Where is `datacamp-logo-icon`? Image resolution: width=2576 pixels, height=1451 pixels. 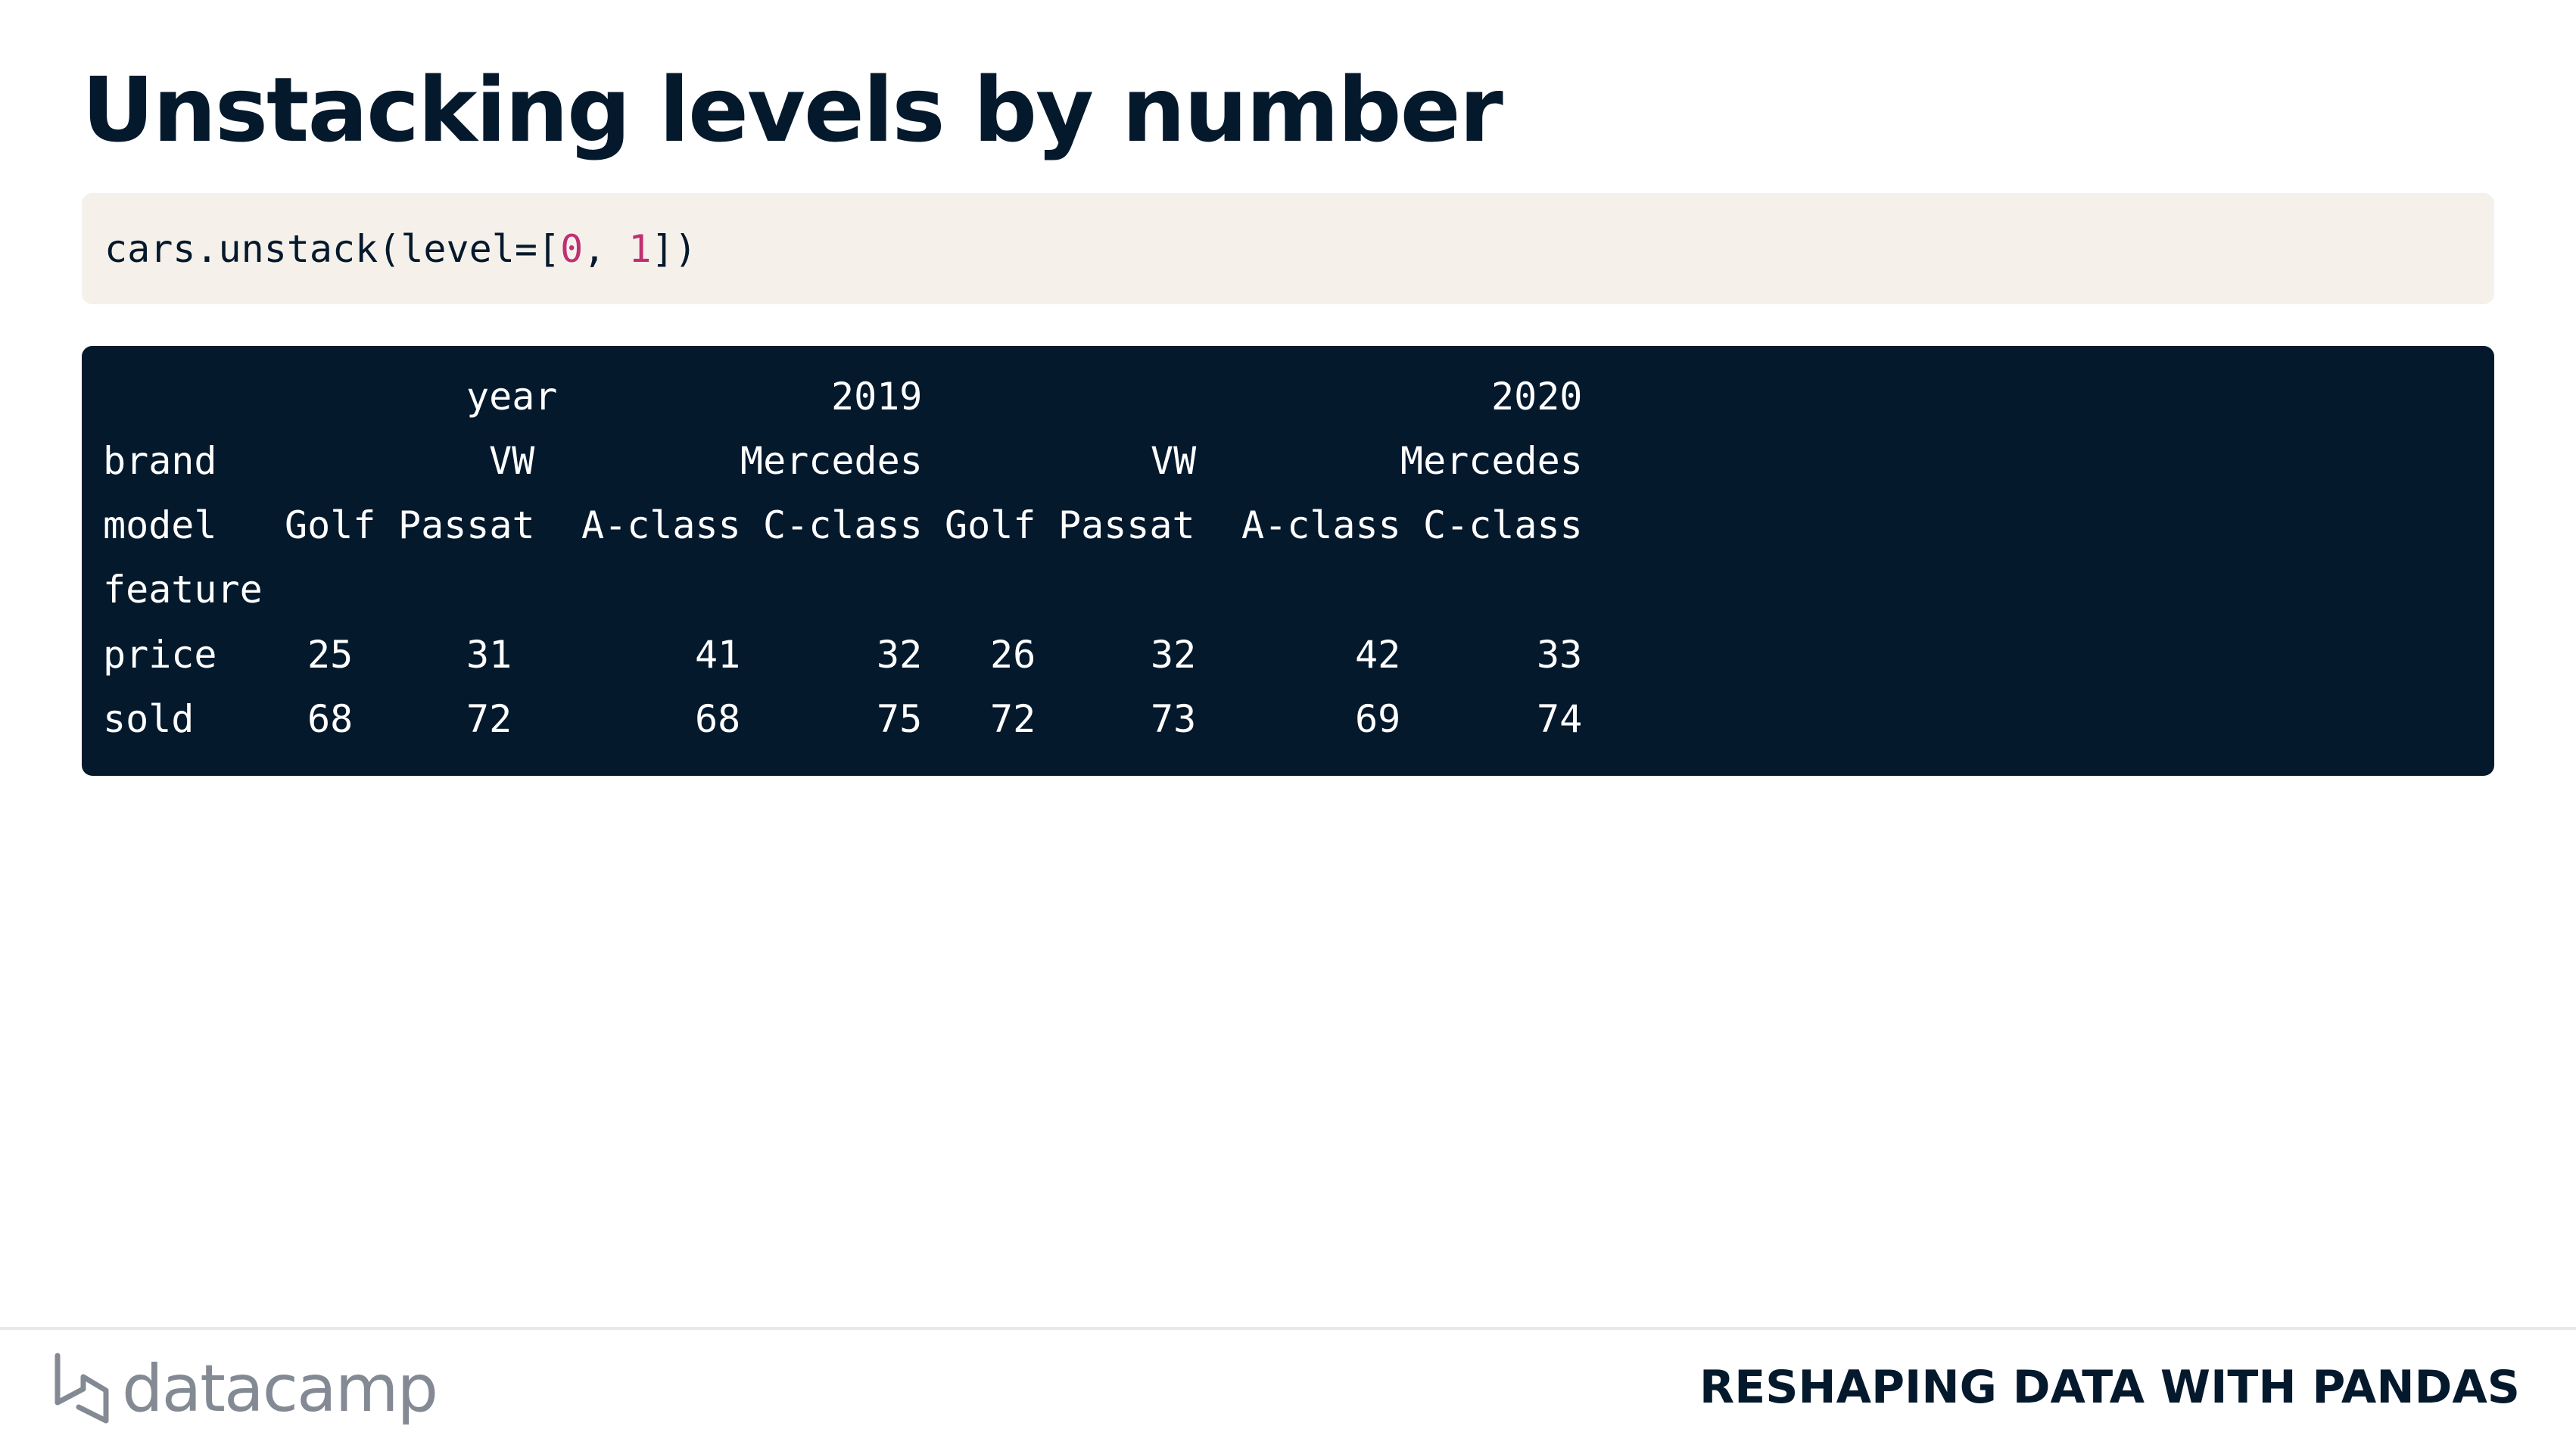 datacamp-logo-icon is located at coordinates (82, 1388).